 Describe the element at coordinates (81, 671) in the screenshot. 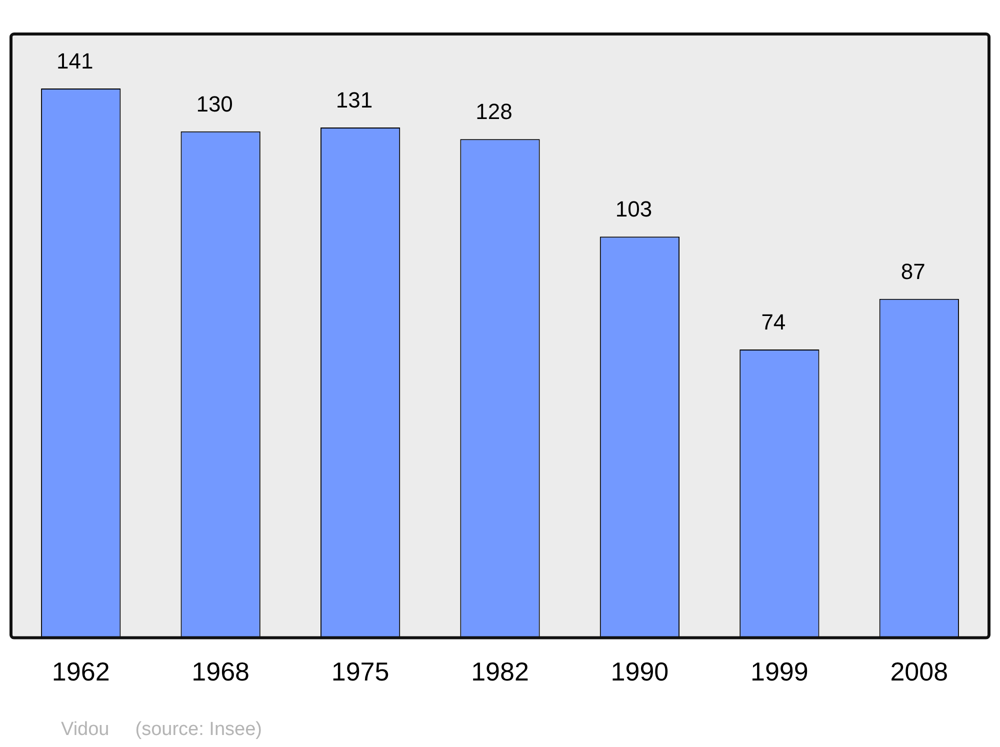

I see `x-tick-label: 1962` at that location.